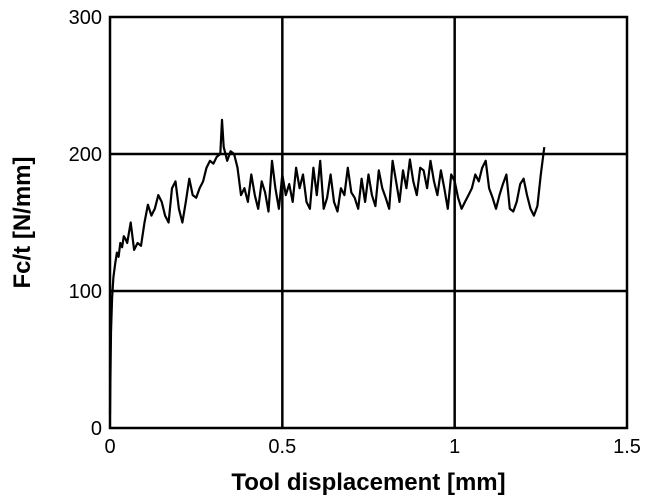 This screenshot has width=652, height=500. What do you see at coordinates (627, 447) in the screenshot?
I see `x-tick-label: 1.5` at bounding box center [627, 447].